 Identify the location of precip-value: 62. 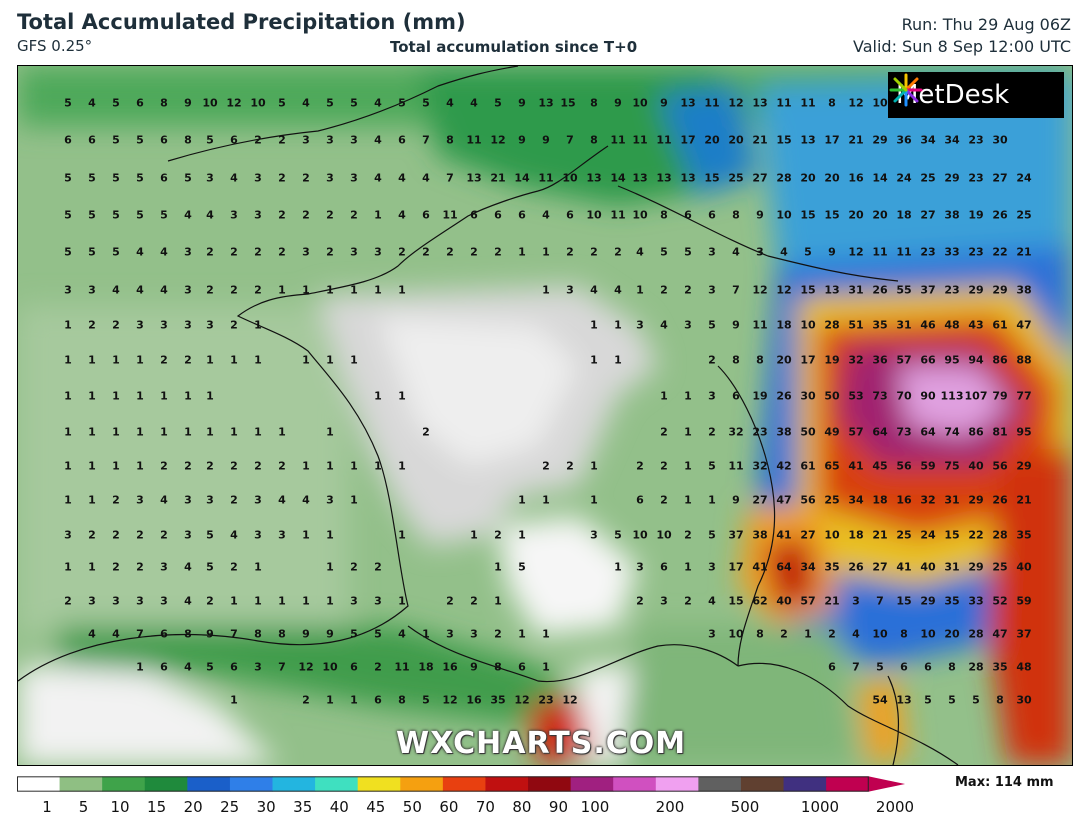
(760, 601).